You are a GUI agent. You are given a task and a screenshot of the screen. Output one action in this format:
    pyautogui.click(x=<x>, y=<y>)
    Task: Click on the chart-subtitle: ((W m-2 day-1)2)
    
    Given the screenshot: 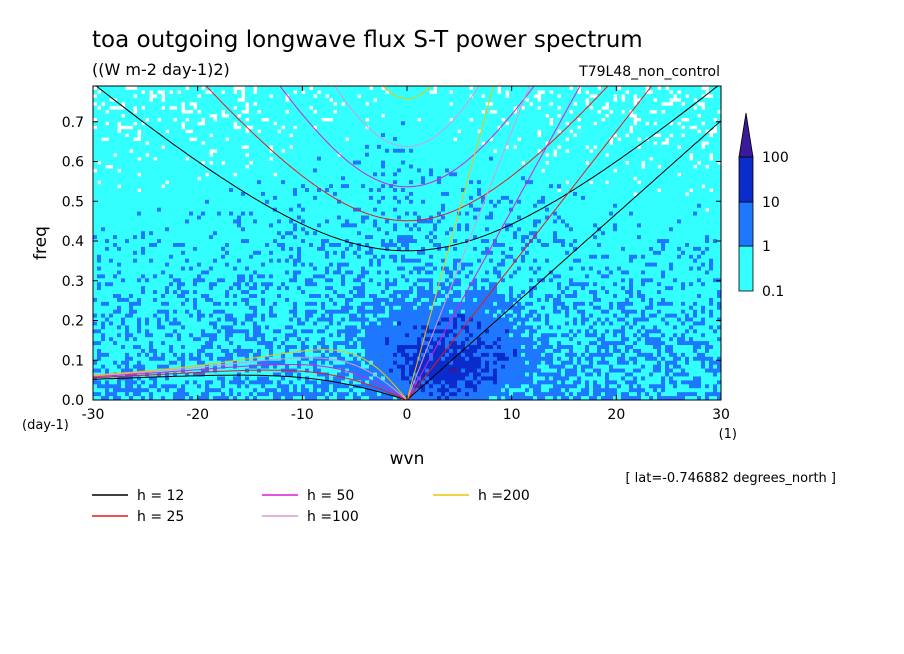 What is the action you would take?
    pyautogui.click(x=161, y=69)
    